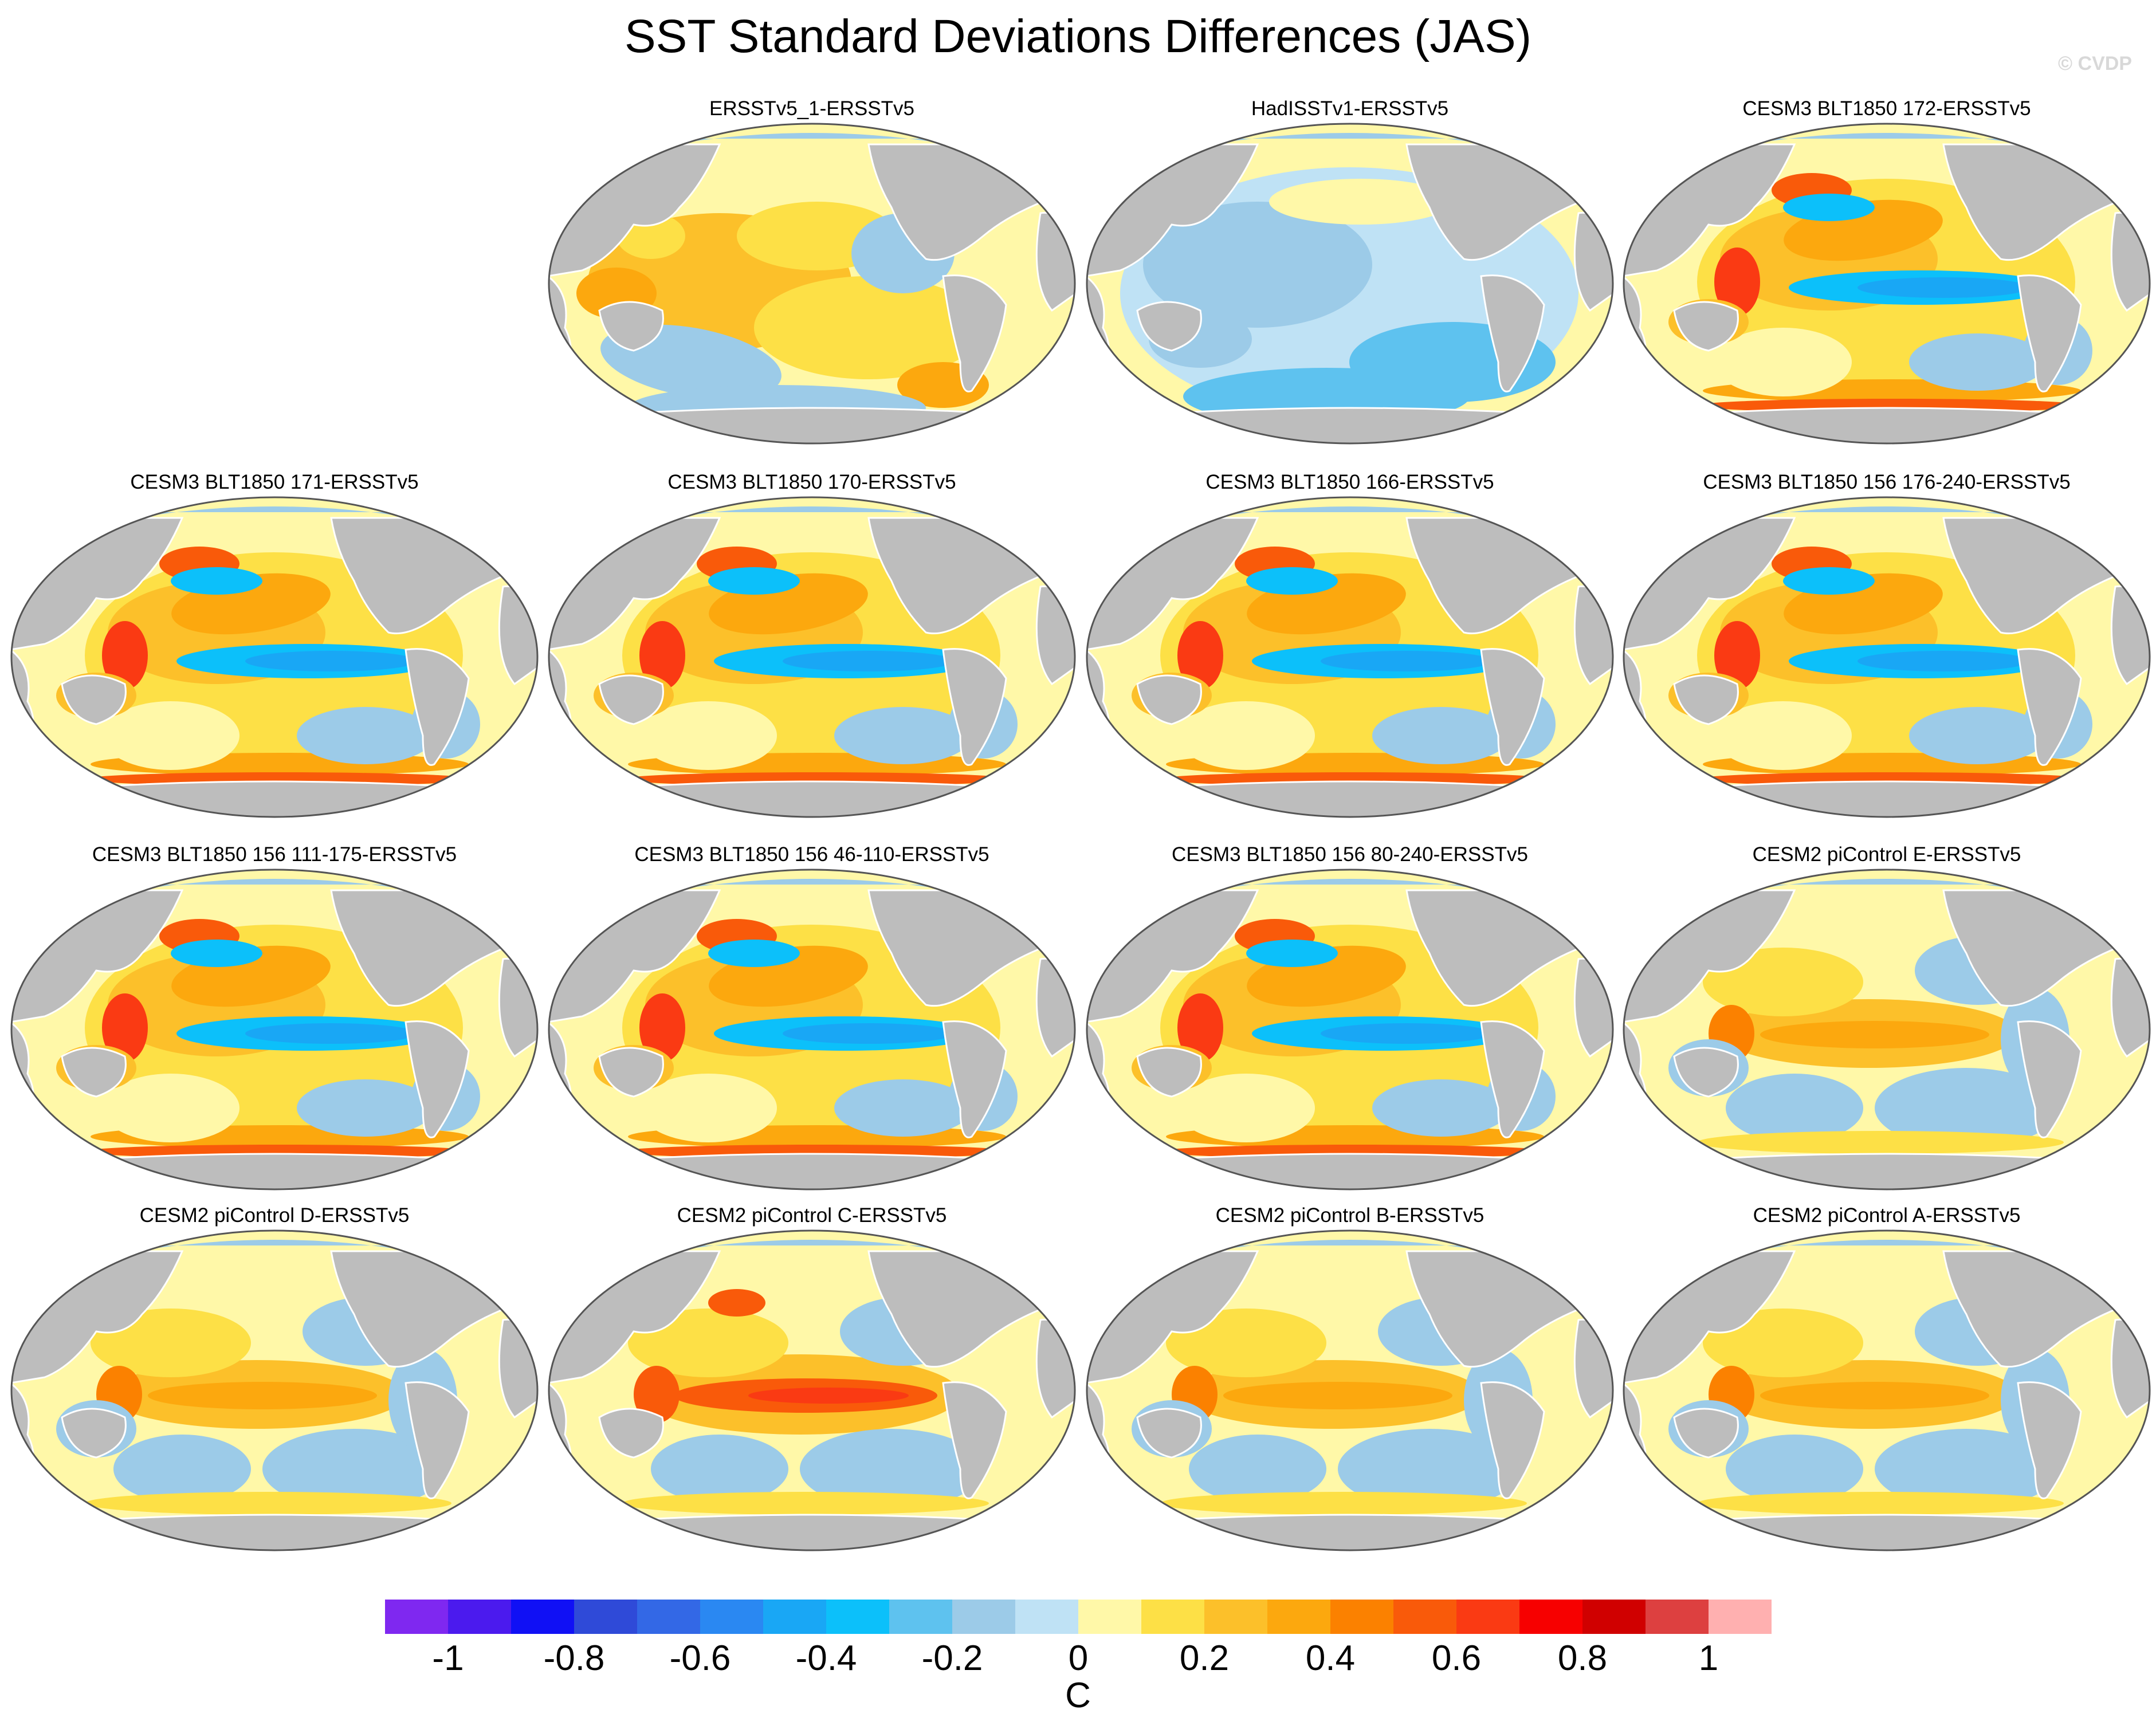 The image size is (2156, 1725). I want to click on panel-title: CESM2 piControl C-ERSSTv5, so click(812, 1215).